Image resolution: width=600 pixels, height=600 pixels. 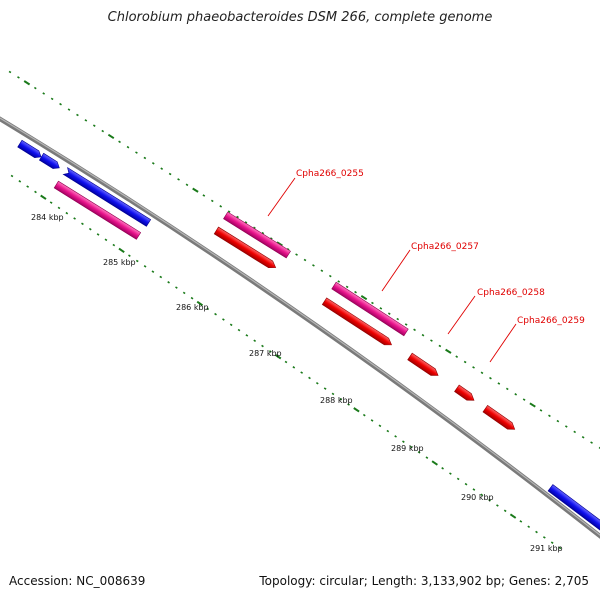 What do you see at coordinates (551, 321) in the screenshot?
I see `gene-label: Cpha266_0259` at bounding box center [551, 321].